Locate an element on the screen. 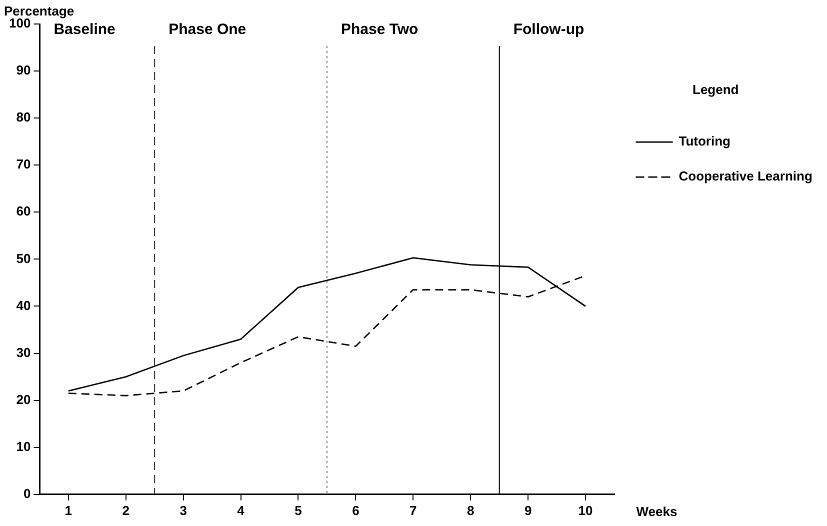 This screenshot has height=526, width=827. y-tick-label: 80 is located at coordinates (23, 117).